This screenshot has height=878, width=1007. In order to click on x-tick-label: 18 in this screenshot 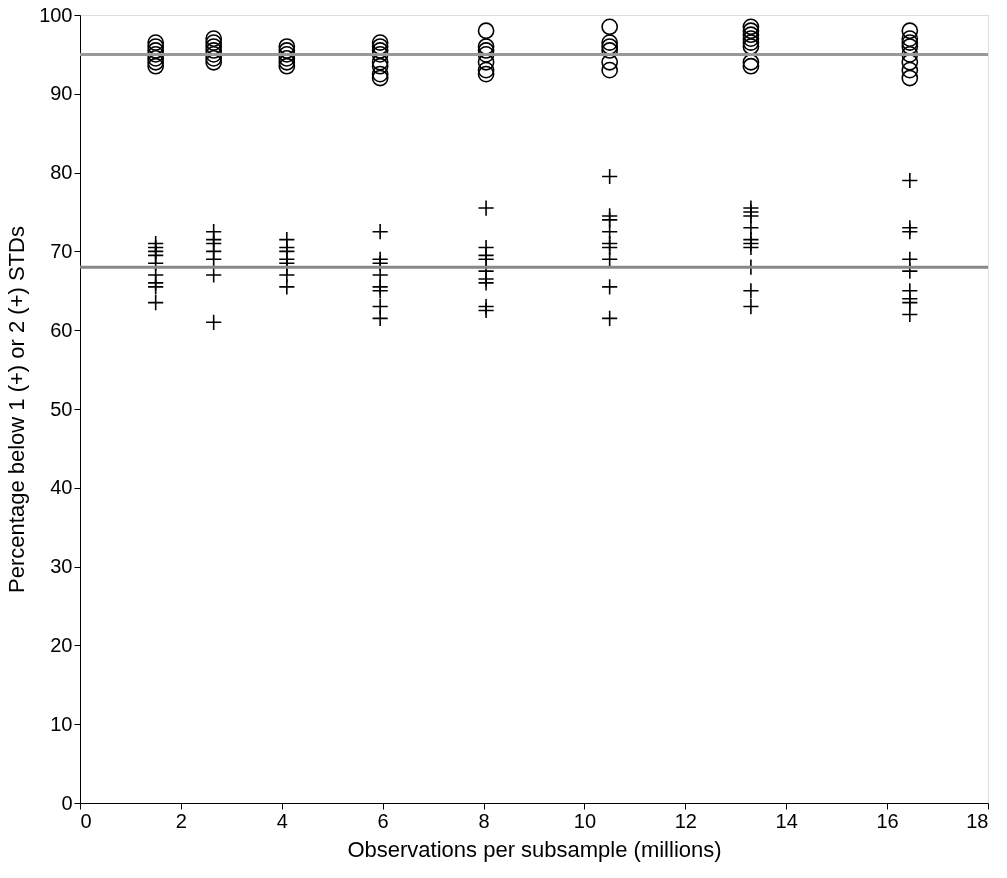, I will do `click(977, 820)`.